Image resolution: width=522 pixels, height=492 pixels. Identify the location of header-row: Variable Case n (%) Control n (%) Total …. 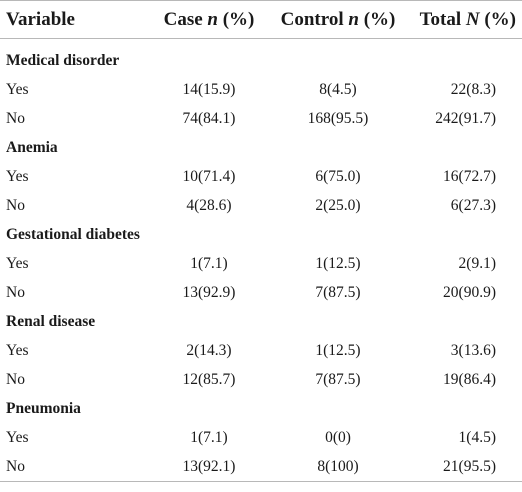
(261, 19).